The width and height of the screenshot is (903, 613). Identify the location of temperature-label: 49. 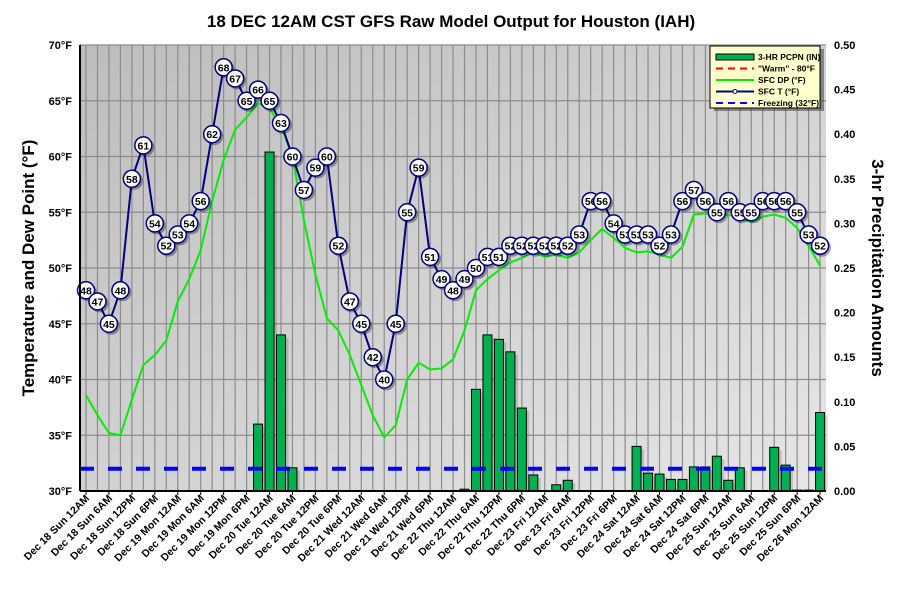
(465, 280).